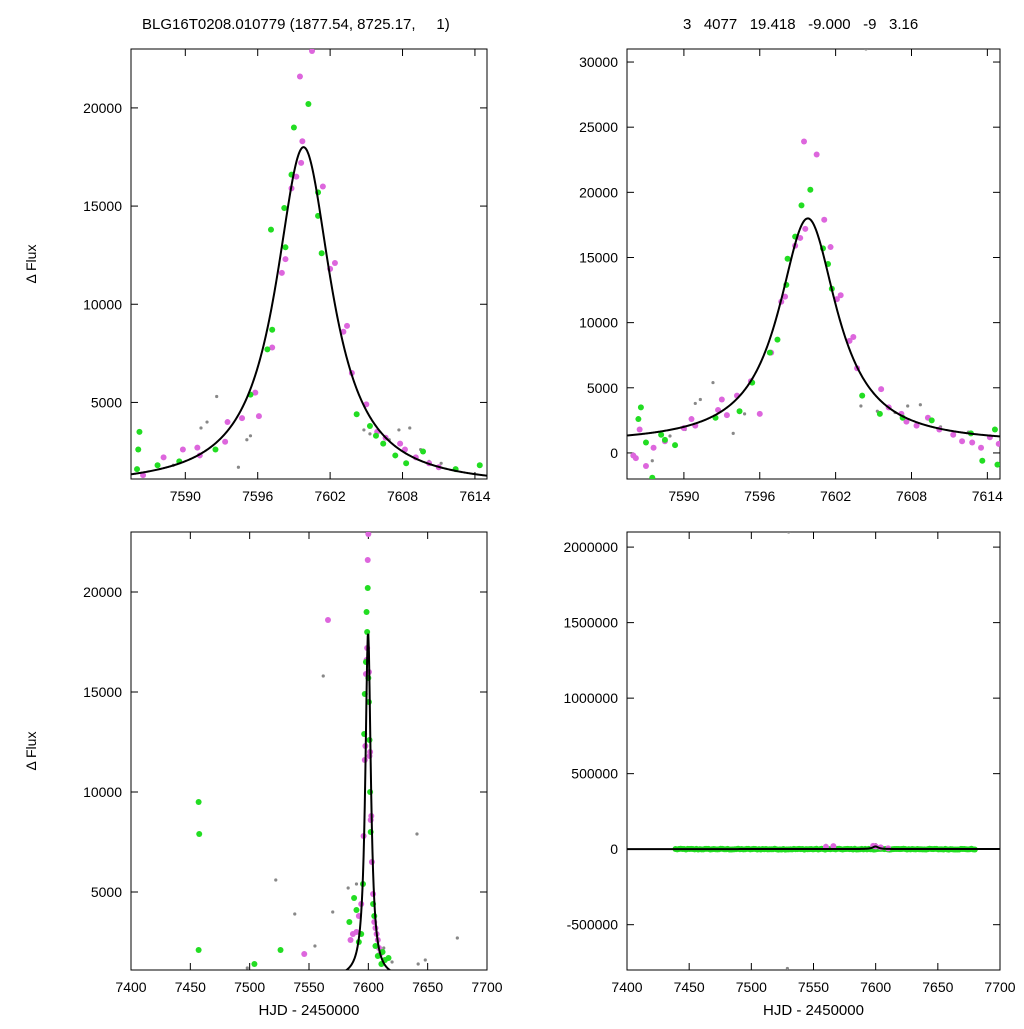 The width and height of the screenshot is (1024, 1029). What do you see at coordinates (486, 987) in the screenshot?
I see `x-tick-label: 7700` at bounding box center [486, 987].